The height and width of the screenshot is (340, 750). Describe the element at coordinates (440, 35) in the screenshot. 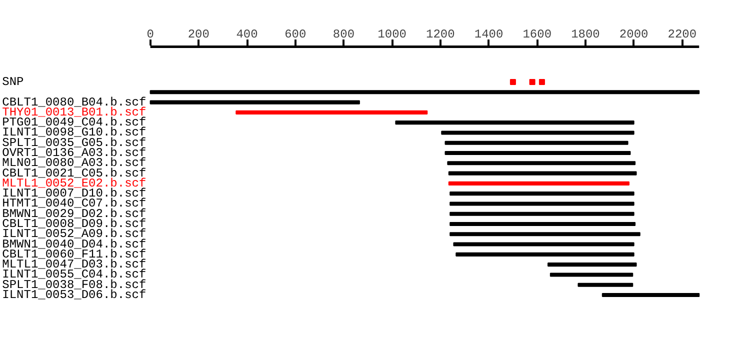

I see `x-tick-label: 1200` at that location.